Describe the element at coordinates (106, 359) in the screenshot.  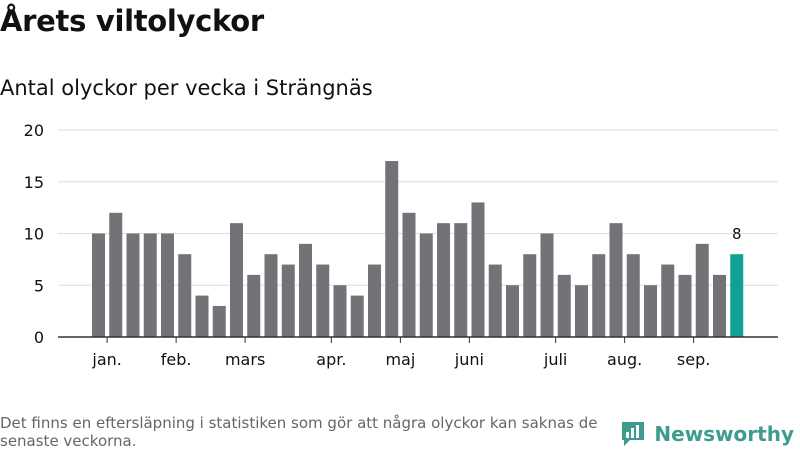
I see `x-tick-label: jan.` at that location.